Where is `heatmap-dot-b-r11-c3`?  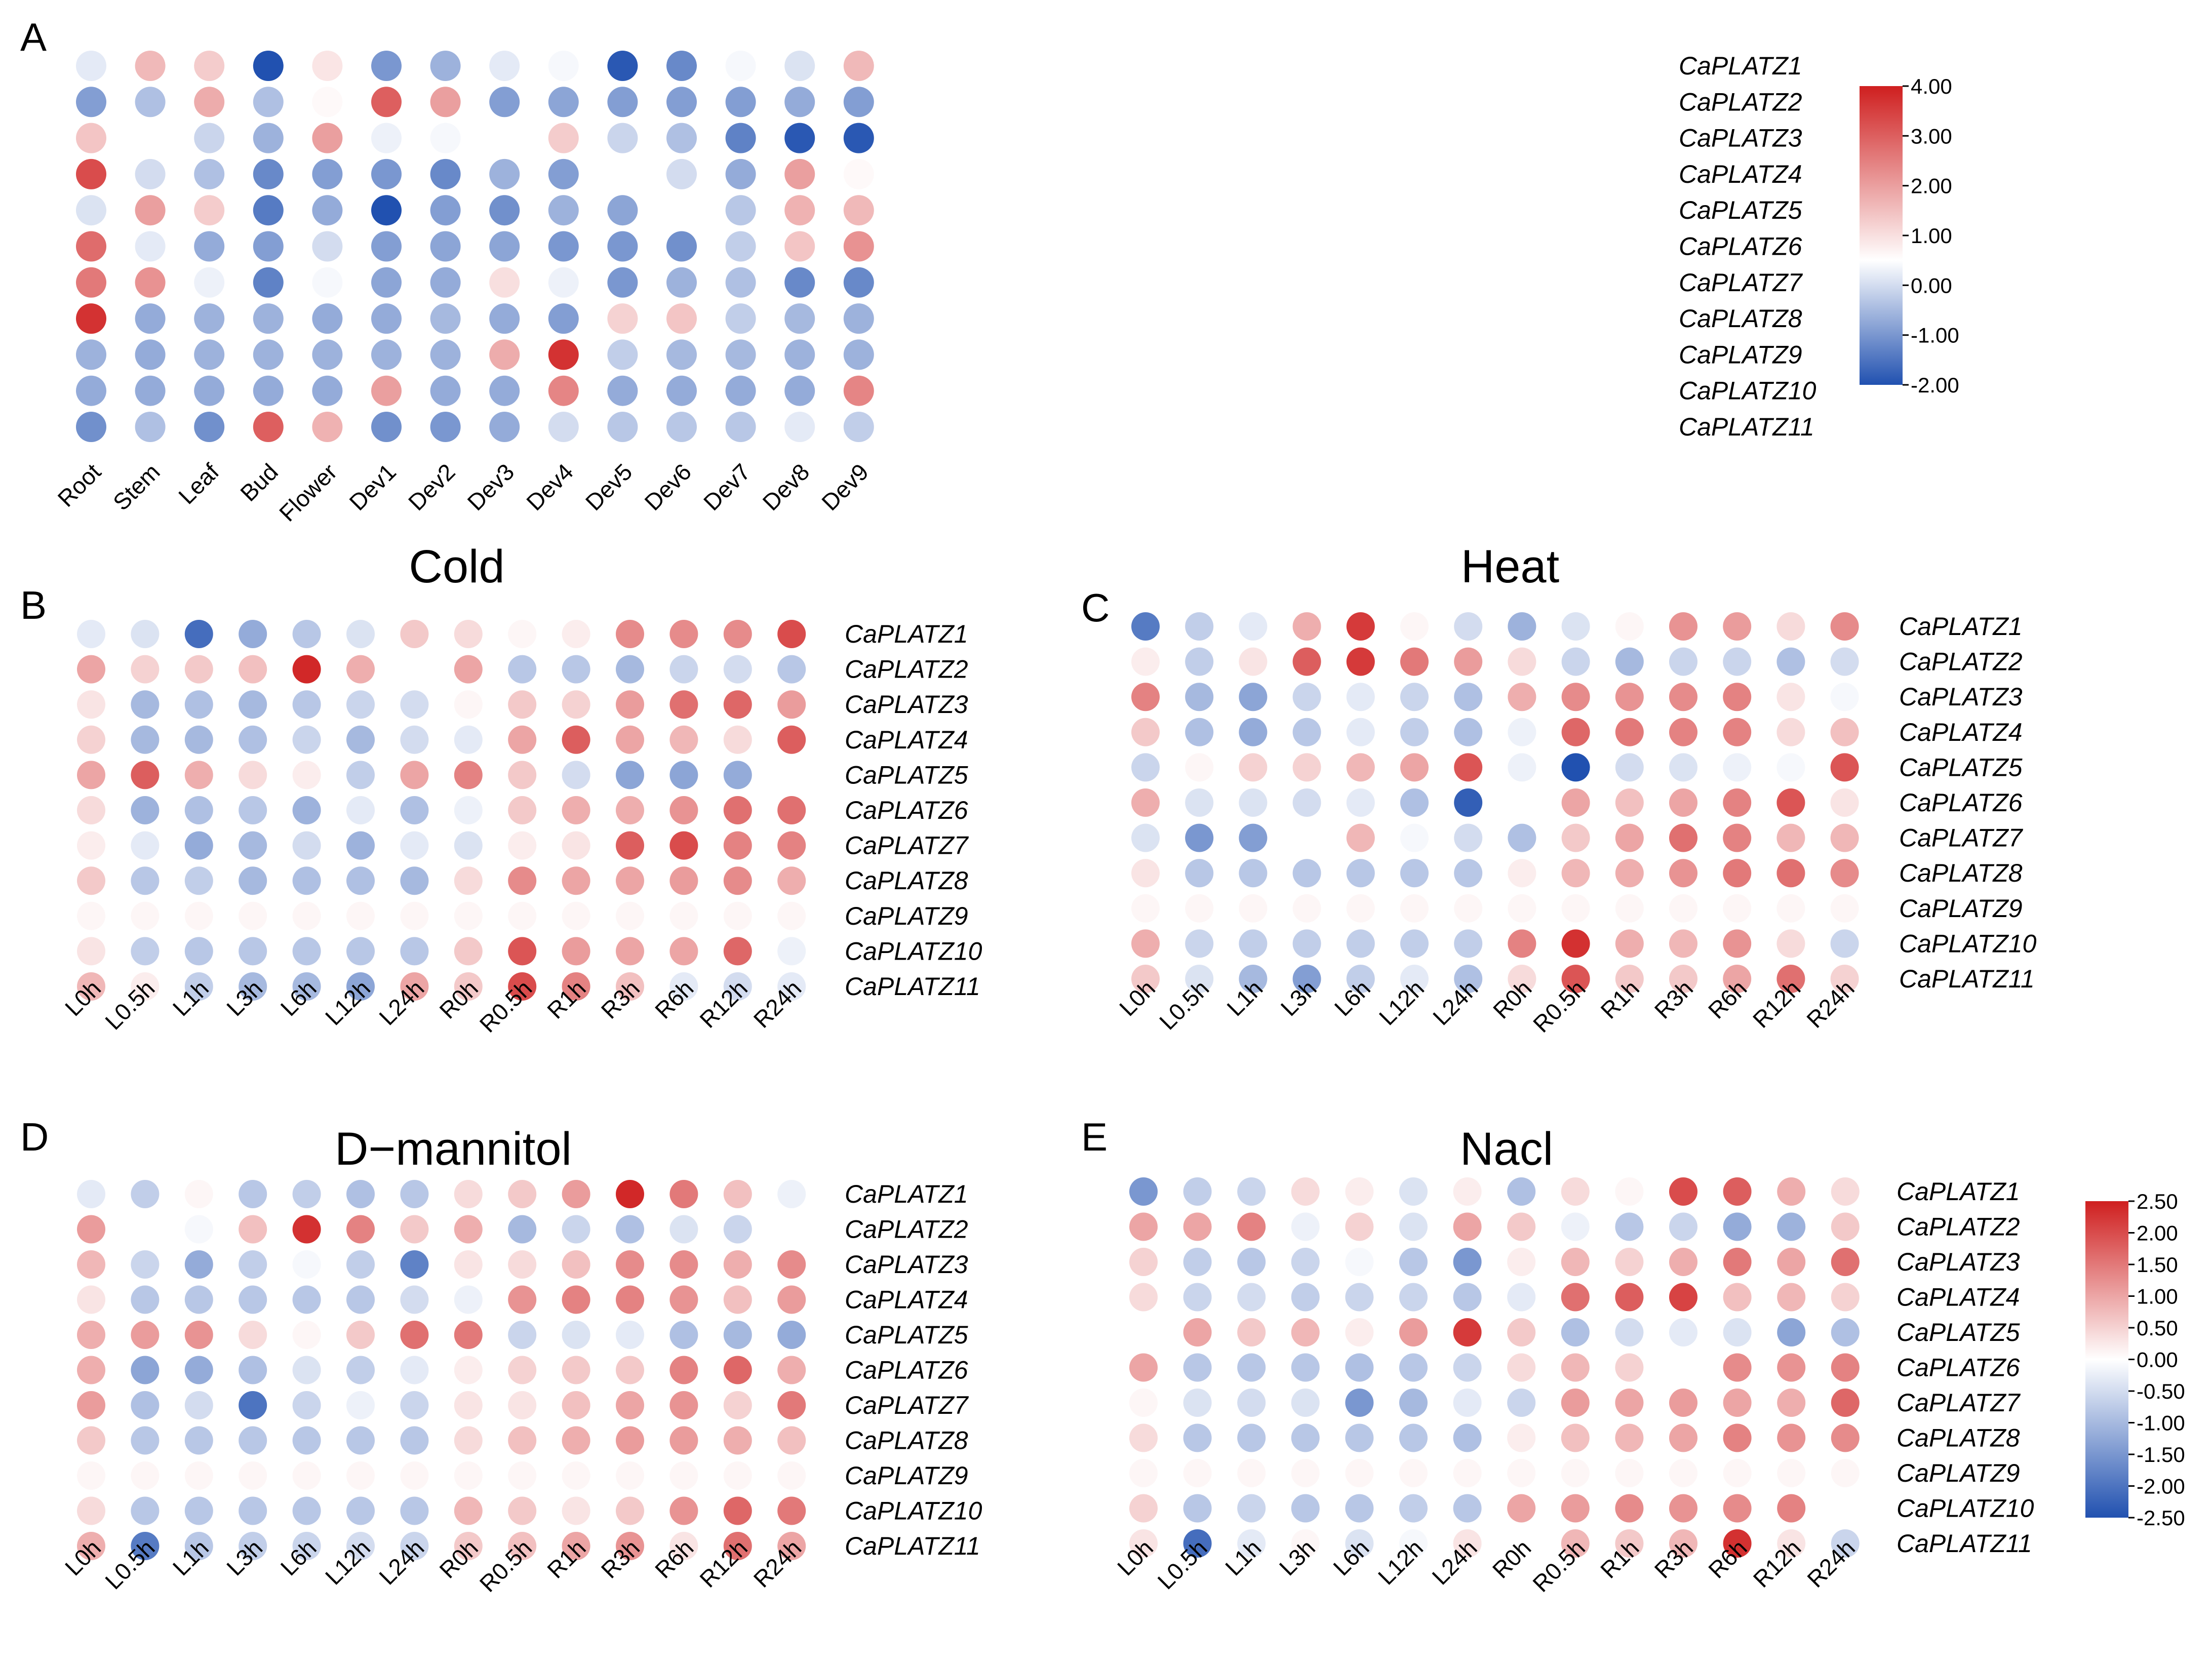 heatmap-dot-b-r11-c3 is located at coordinates (198, 986).